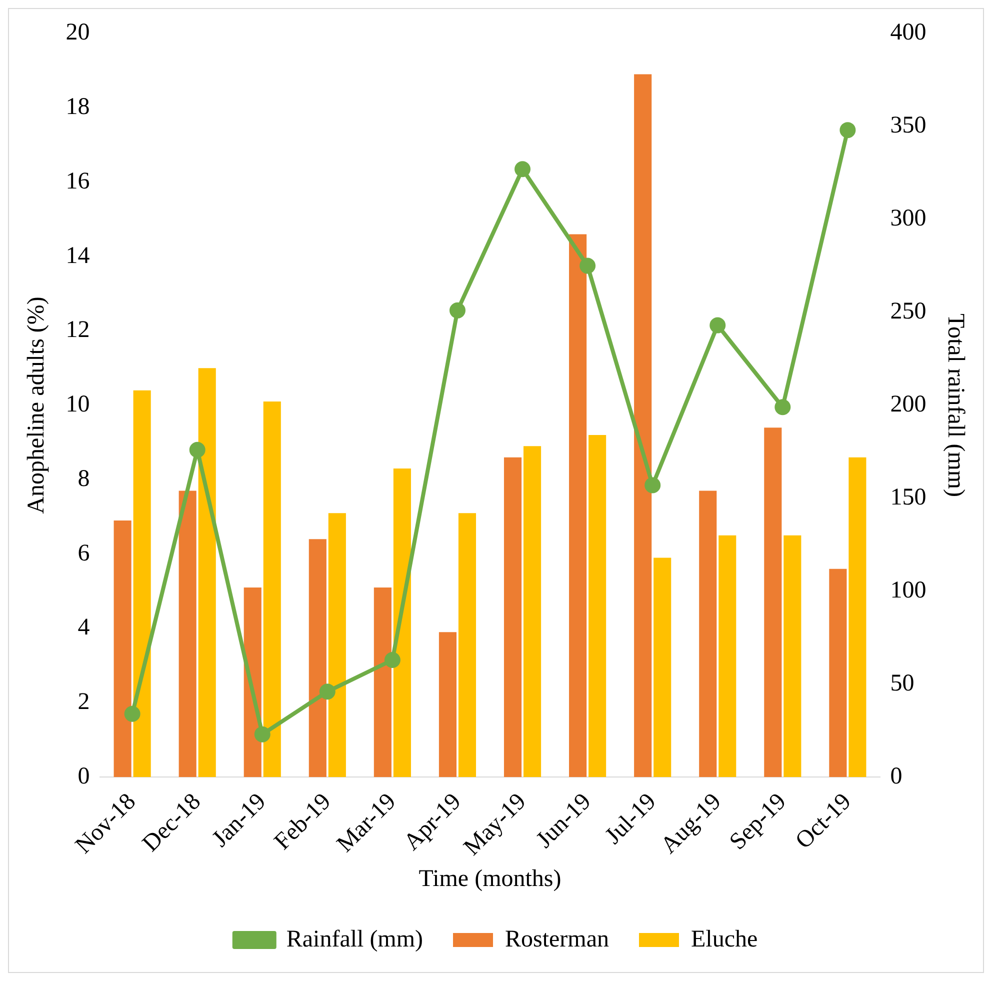 This screenshot has width=992, height=981. What do you see at coordinates (902, 683) in the screenshot?
I see `y2-tick-label: 50` at bounding box center [902, 683].